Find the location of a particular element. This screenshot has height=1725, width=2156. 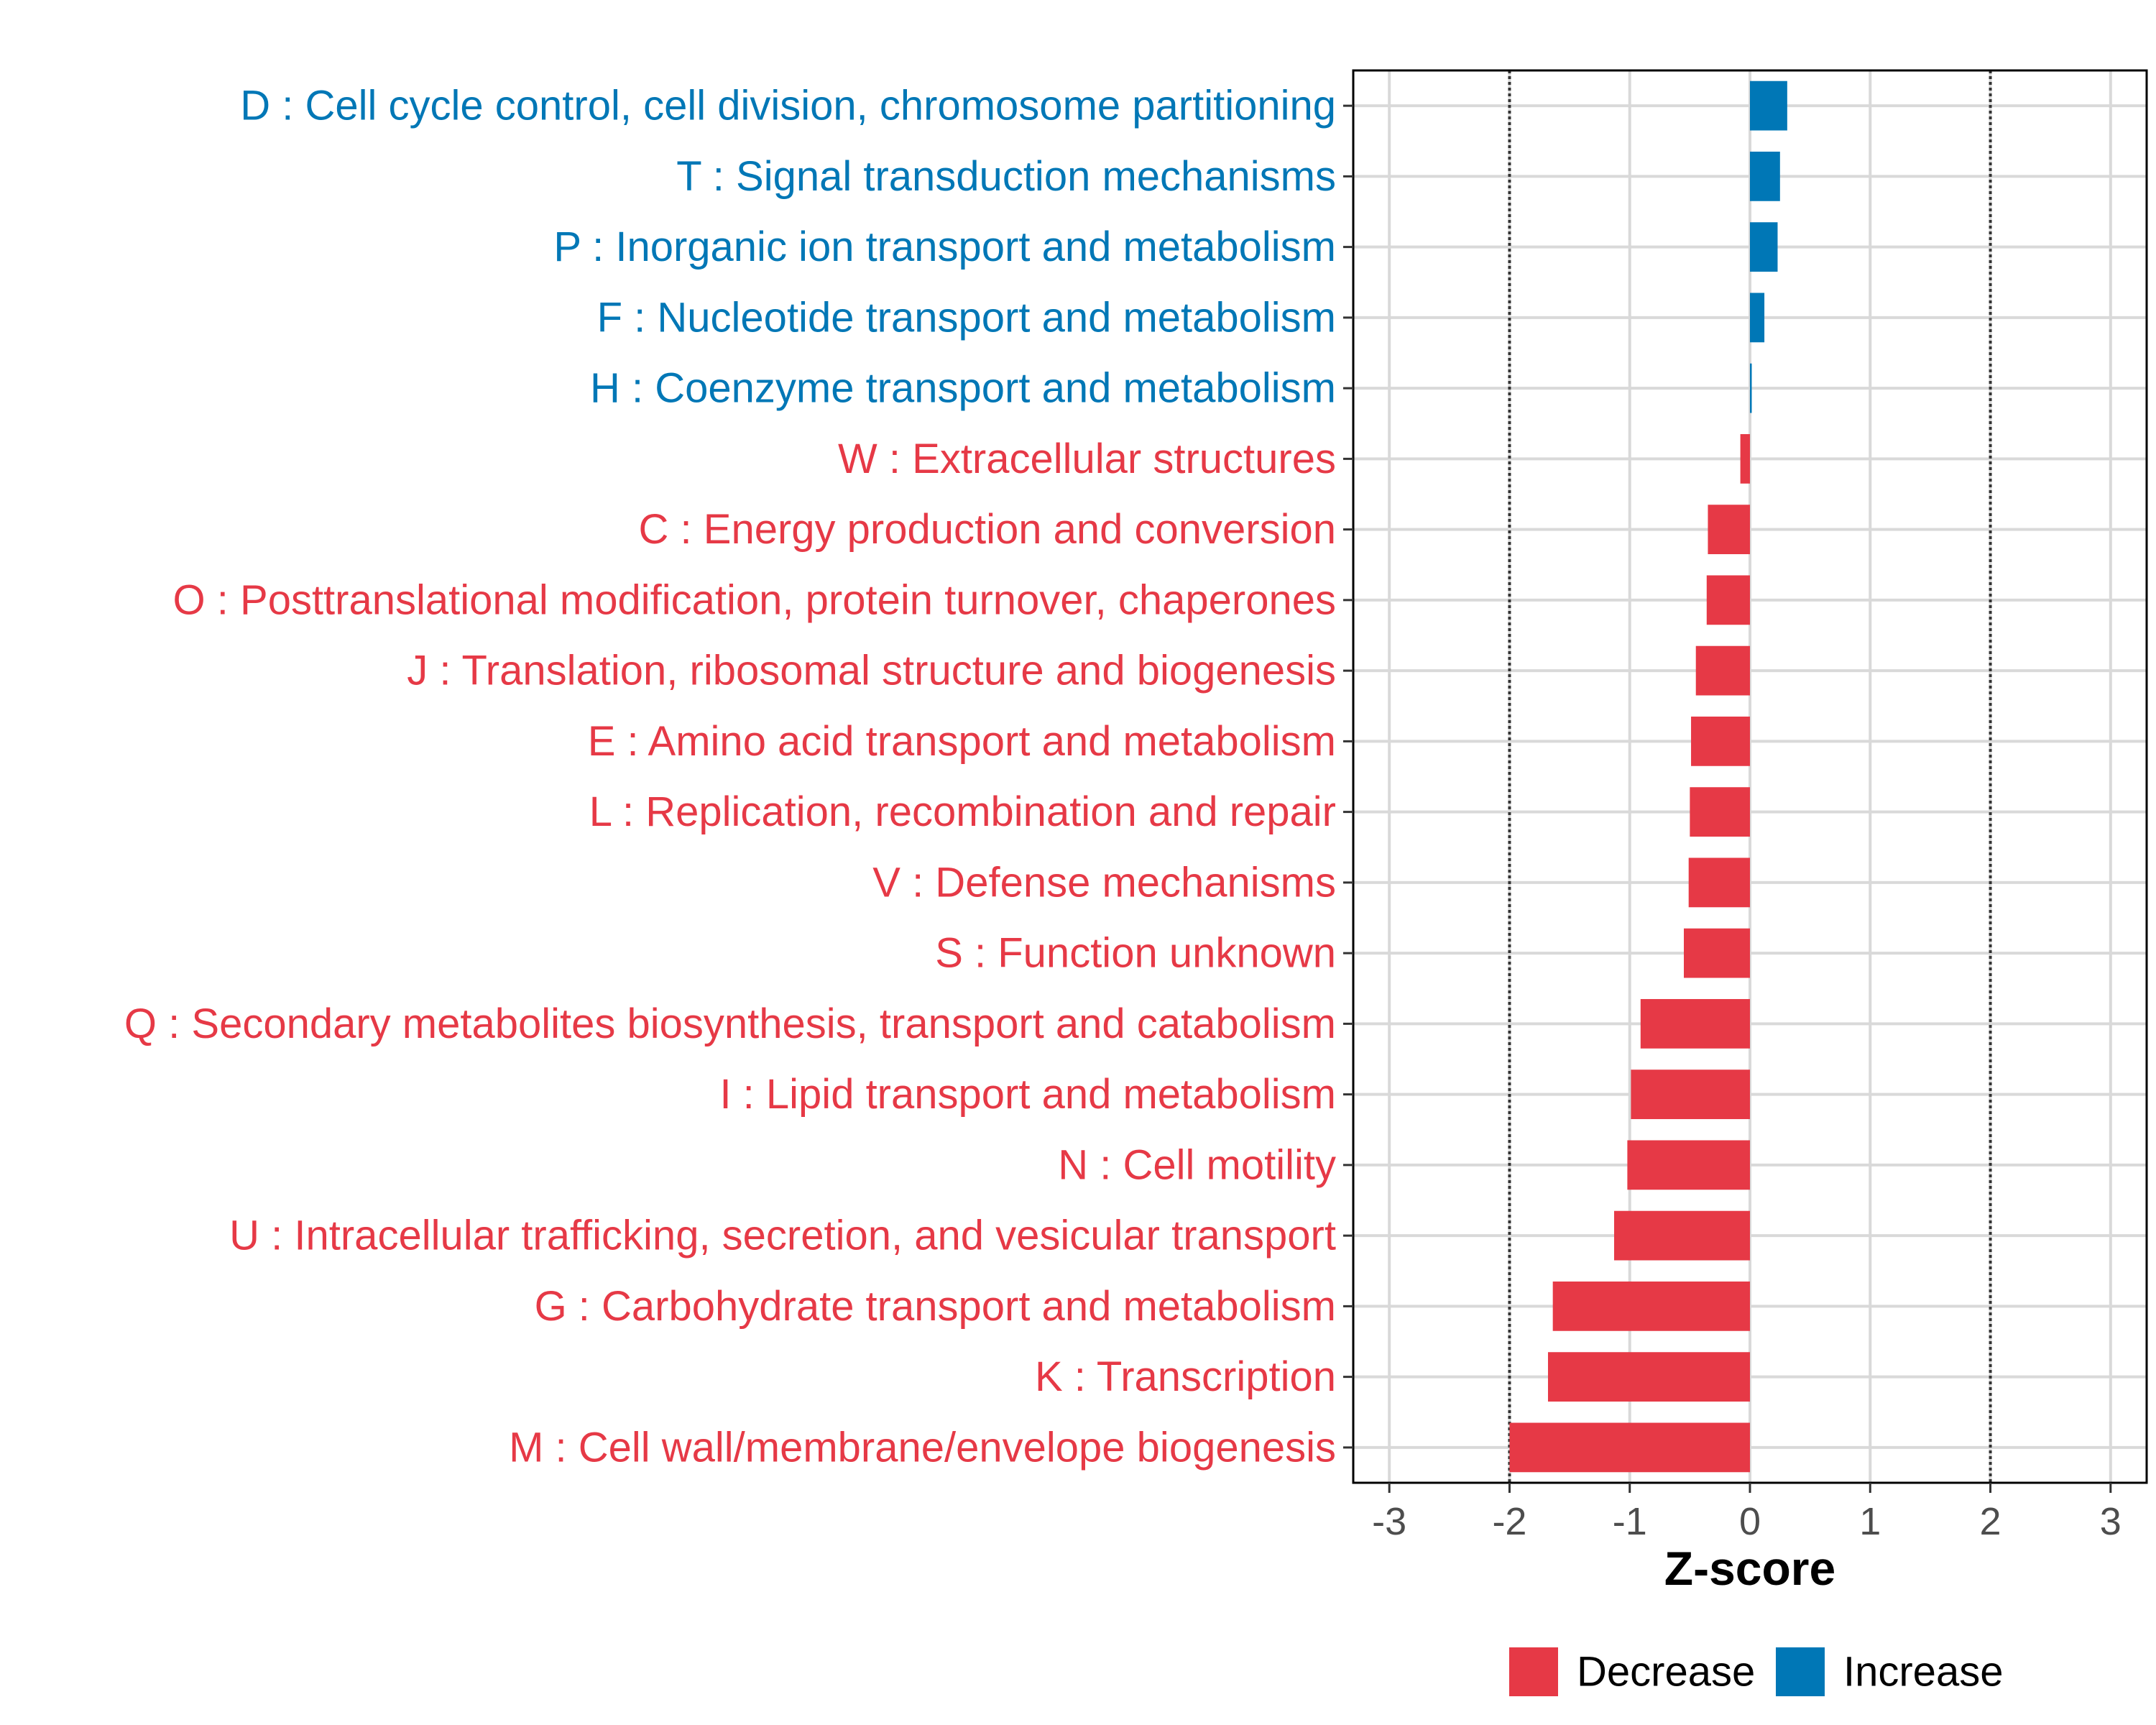

category-label: W : Extracellular structures is located at coordinates (1087, 459).